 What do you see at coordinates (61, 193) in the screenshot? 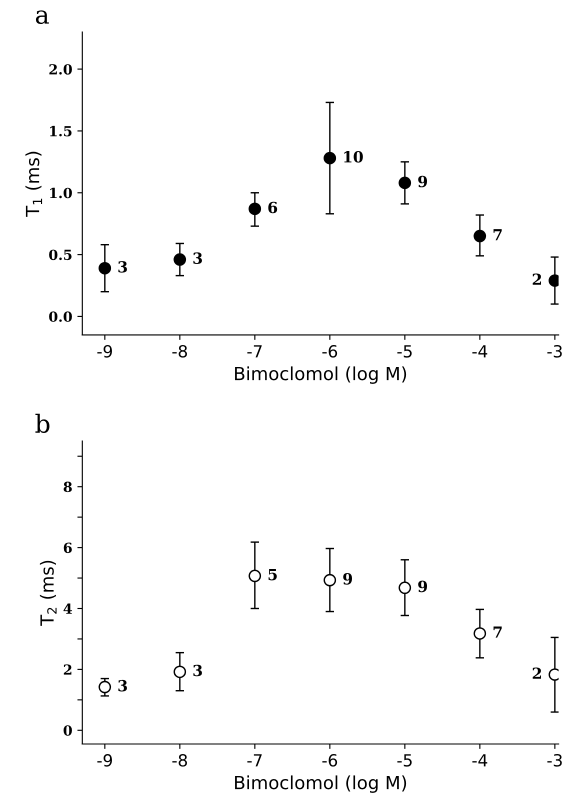
I see `y-tick-label: 1.0` at bounding box center [61, 193].